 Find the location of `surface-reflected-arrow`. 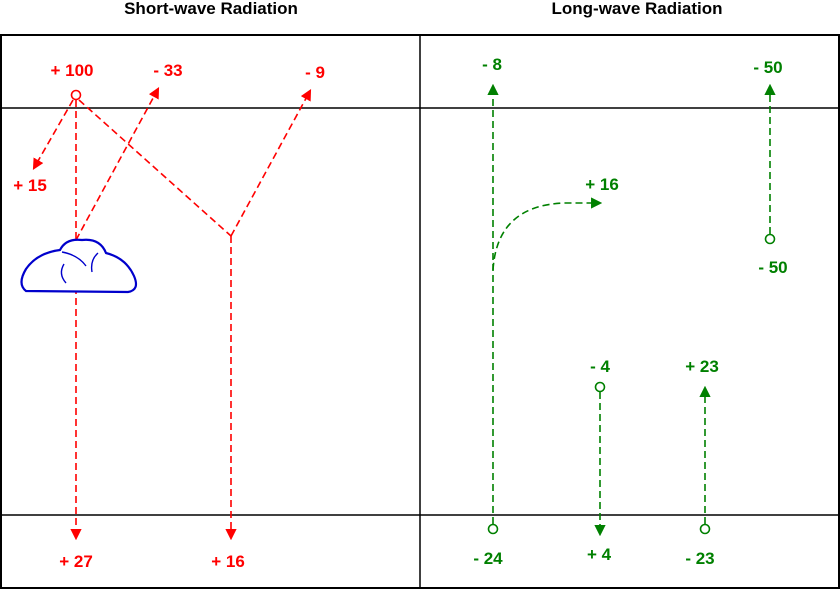

surface-reflected-arrow is located at coordinates (271, 163).